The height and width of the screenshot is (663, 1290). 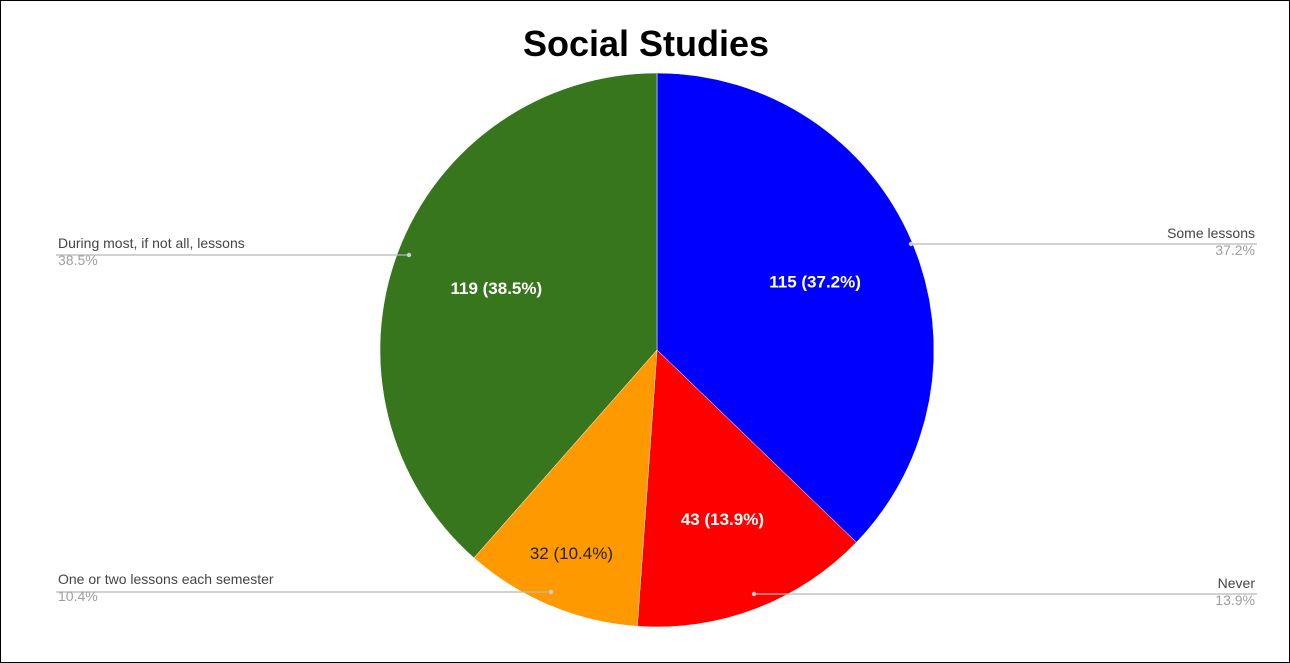 I want to click on data-label-one-or-two-lessons-each-semester: 32 (10.4%), so click(x=571, y=553).